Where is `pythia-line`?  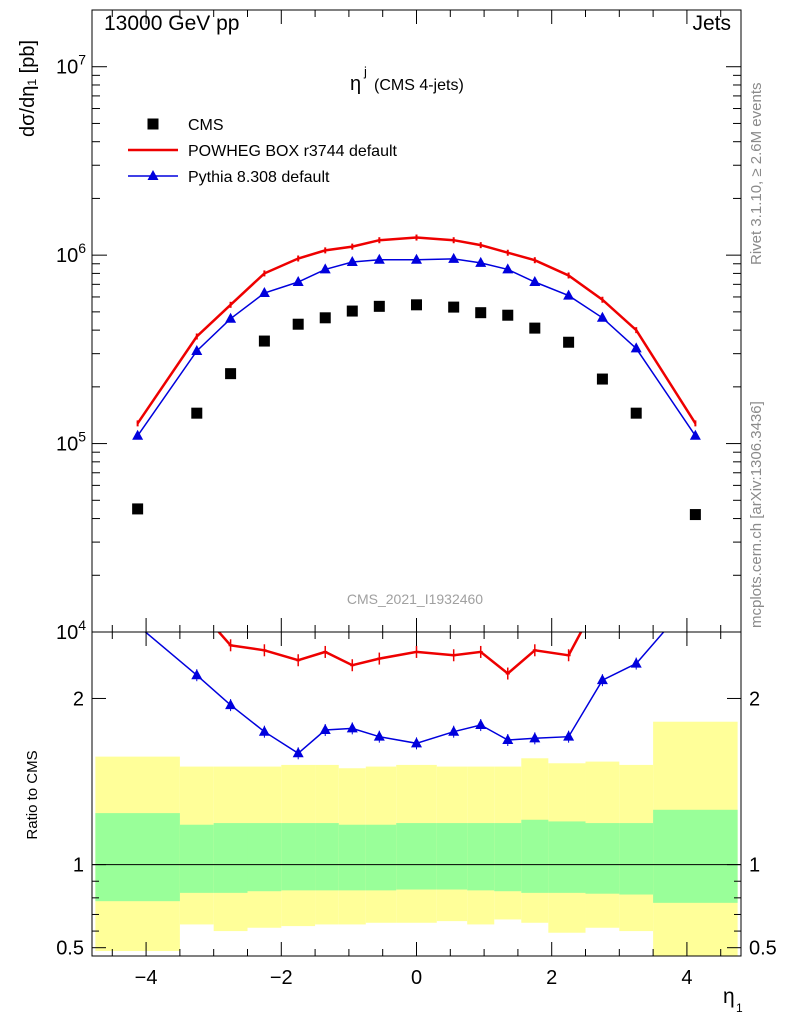 pythia-line is located at coordinates (416, 347).